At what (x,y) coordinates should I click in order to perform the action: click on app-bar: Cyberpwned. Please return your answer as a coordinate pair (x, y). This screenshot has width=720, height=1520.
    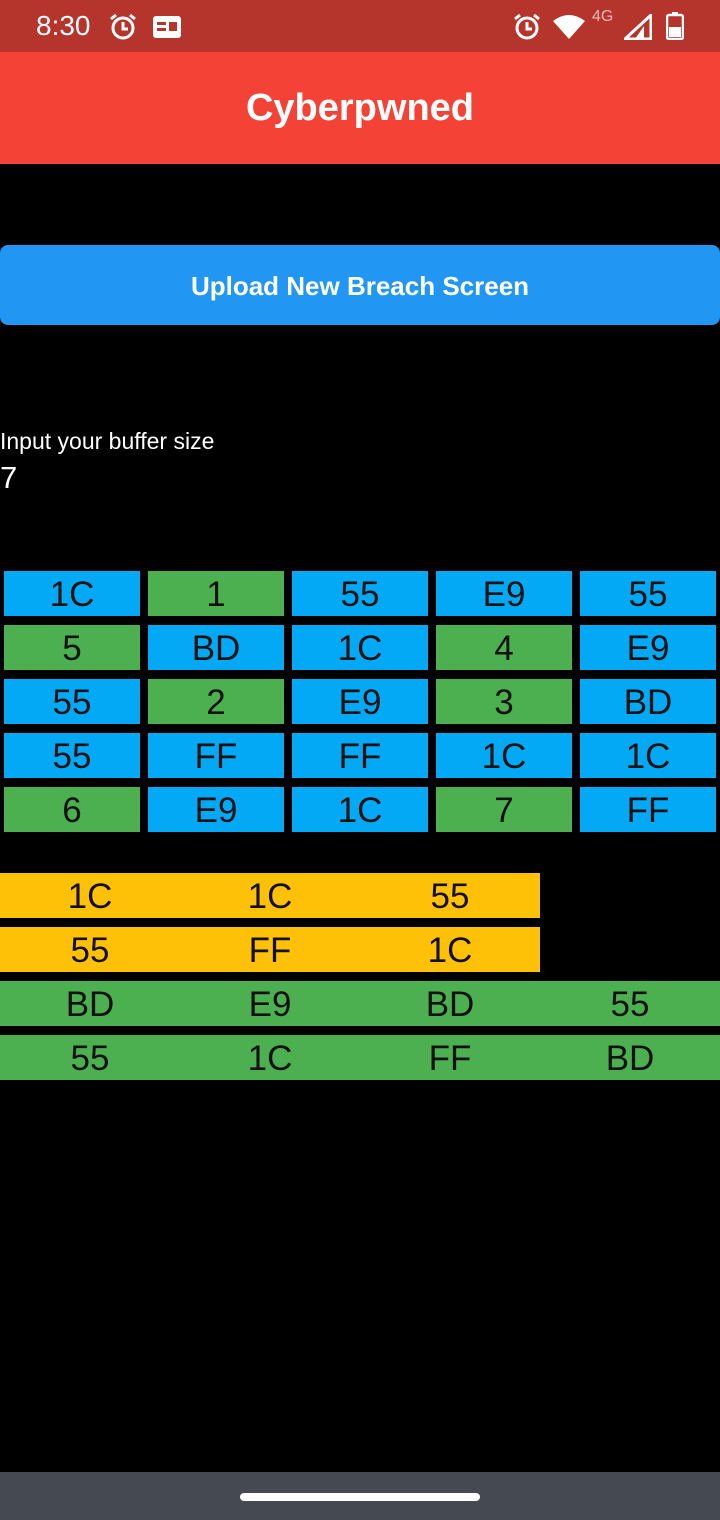
    Looking at the image, I should click on (360, 108).